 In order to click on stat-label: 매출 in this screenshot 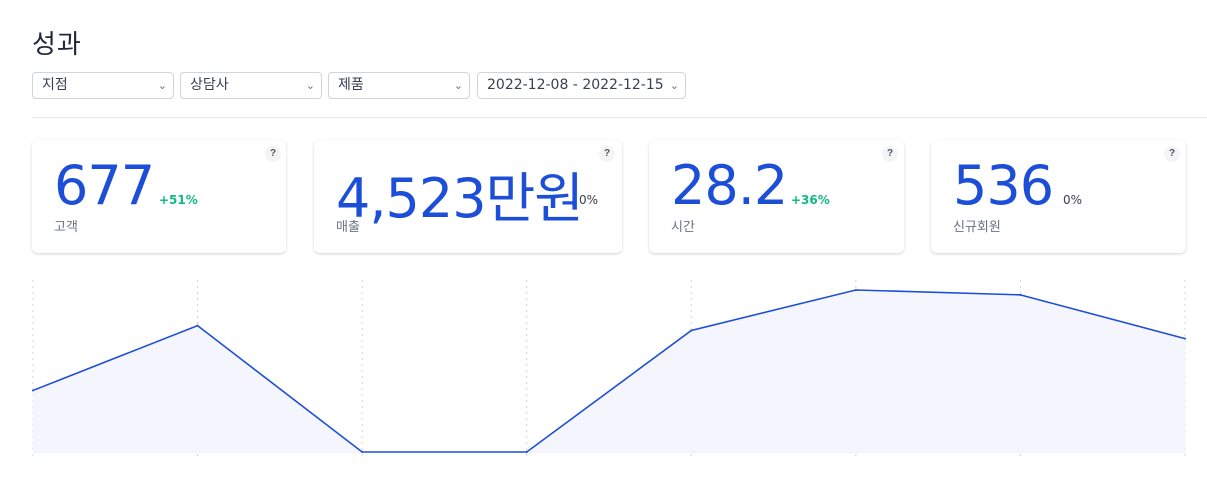, I will do `click(348, 227)`.